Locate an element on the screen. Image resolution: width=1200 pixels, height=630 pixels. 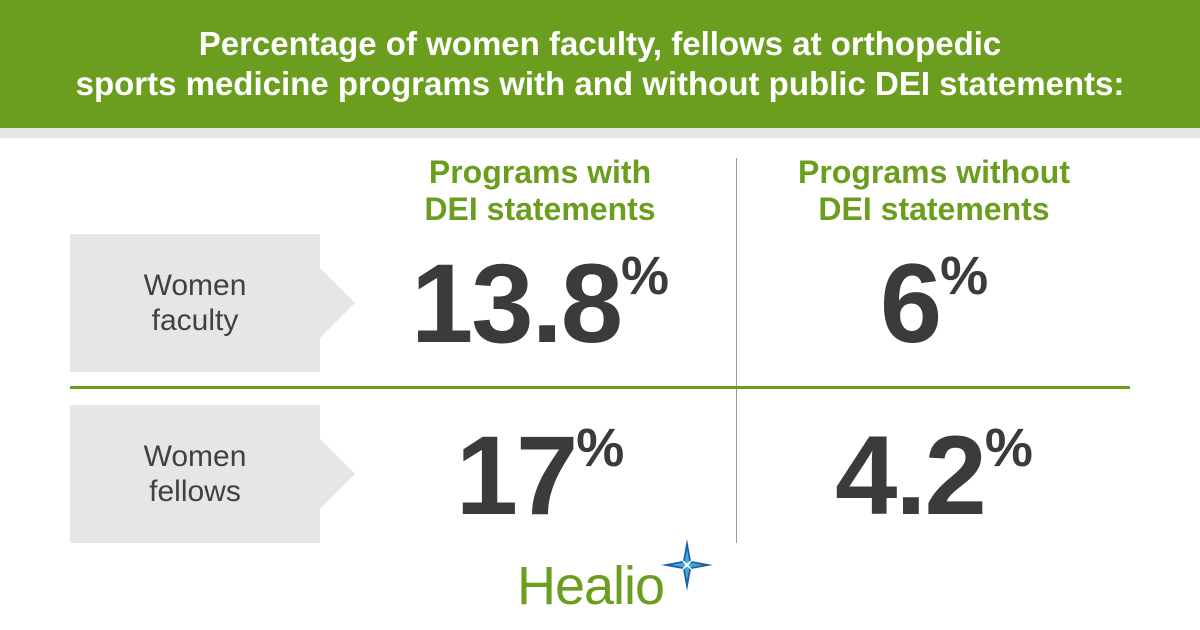
row-label-faculty-line-1: Women is located at coordinates (195, 285).